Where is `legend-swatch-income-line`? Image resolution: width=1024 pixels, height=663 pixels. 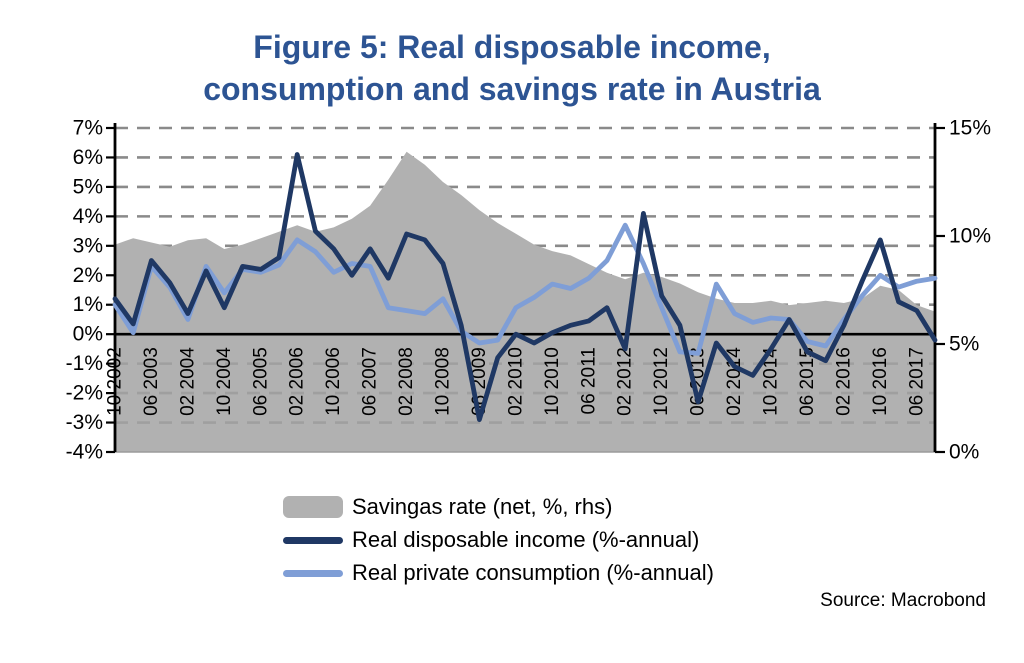 legend-swatch-income-line is located at coordinates (313, 540).